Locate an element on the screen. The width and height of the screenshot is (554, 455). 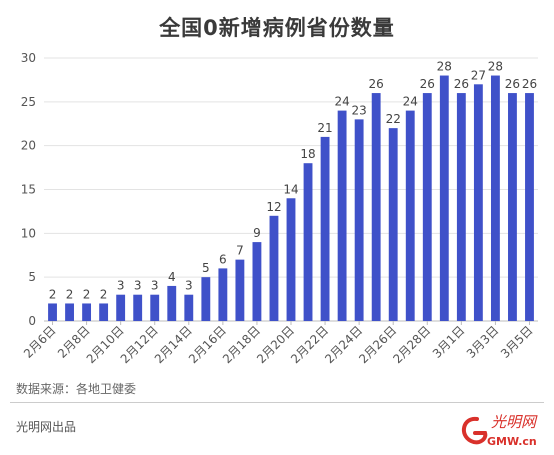
data-source: 数据来源：各地卫健委 is located at coordinates (76, 389).